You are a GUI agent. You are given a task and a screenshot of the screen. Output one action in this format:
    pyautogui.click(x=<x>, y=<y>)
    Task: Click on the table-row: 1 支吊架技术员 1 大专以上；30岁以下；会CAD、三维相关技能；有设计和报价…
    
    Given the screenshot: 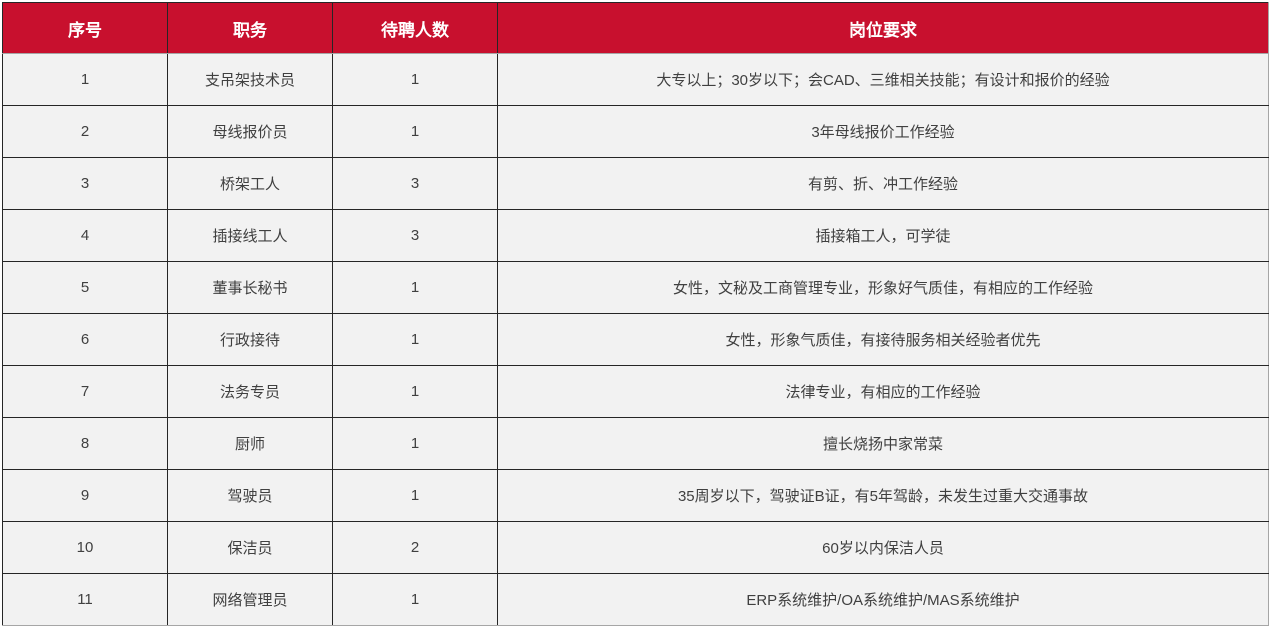 What is the action you would take?
    pyautogui.click(x=635, y=79)
    